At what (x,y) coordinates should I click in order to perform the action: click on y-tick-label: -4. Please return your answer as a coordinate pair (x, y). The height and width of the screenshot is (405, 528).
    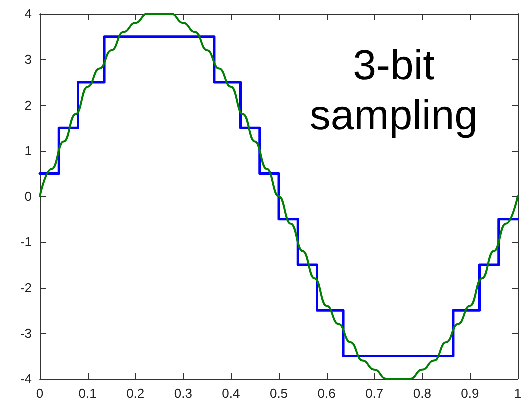
    Looking at the image, I should click on (26, 379).